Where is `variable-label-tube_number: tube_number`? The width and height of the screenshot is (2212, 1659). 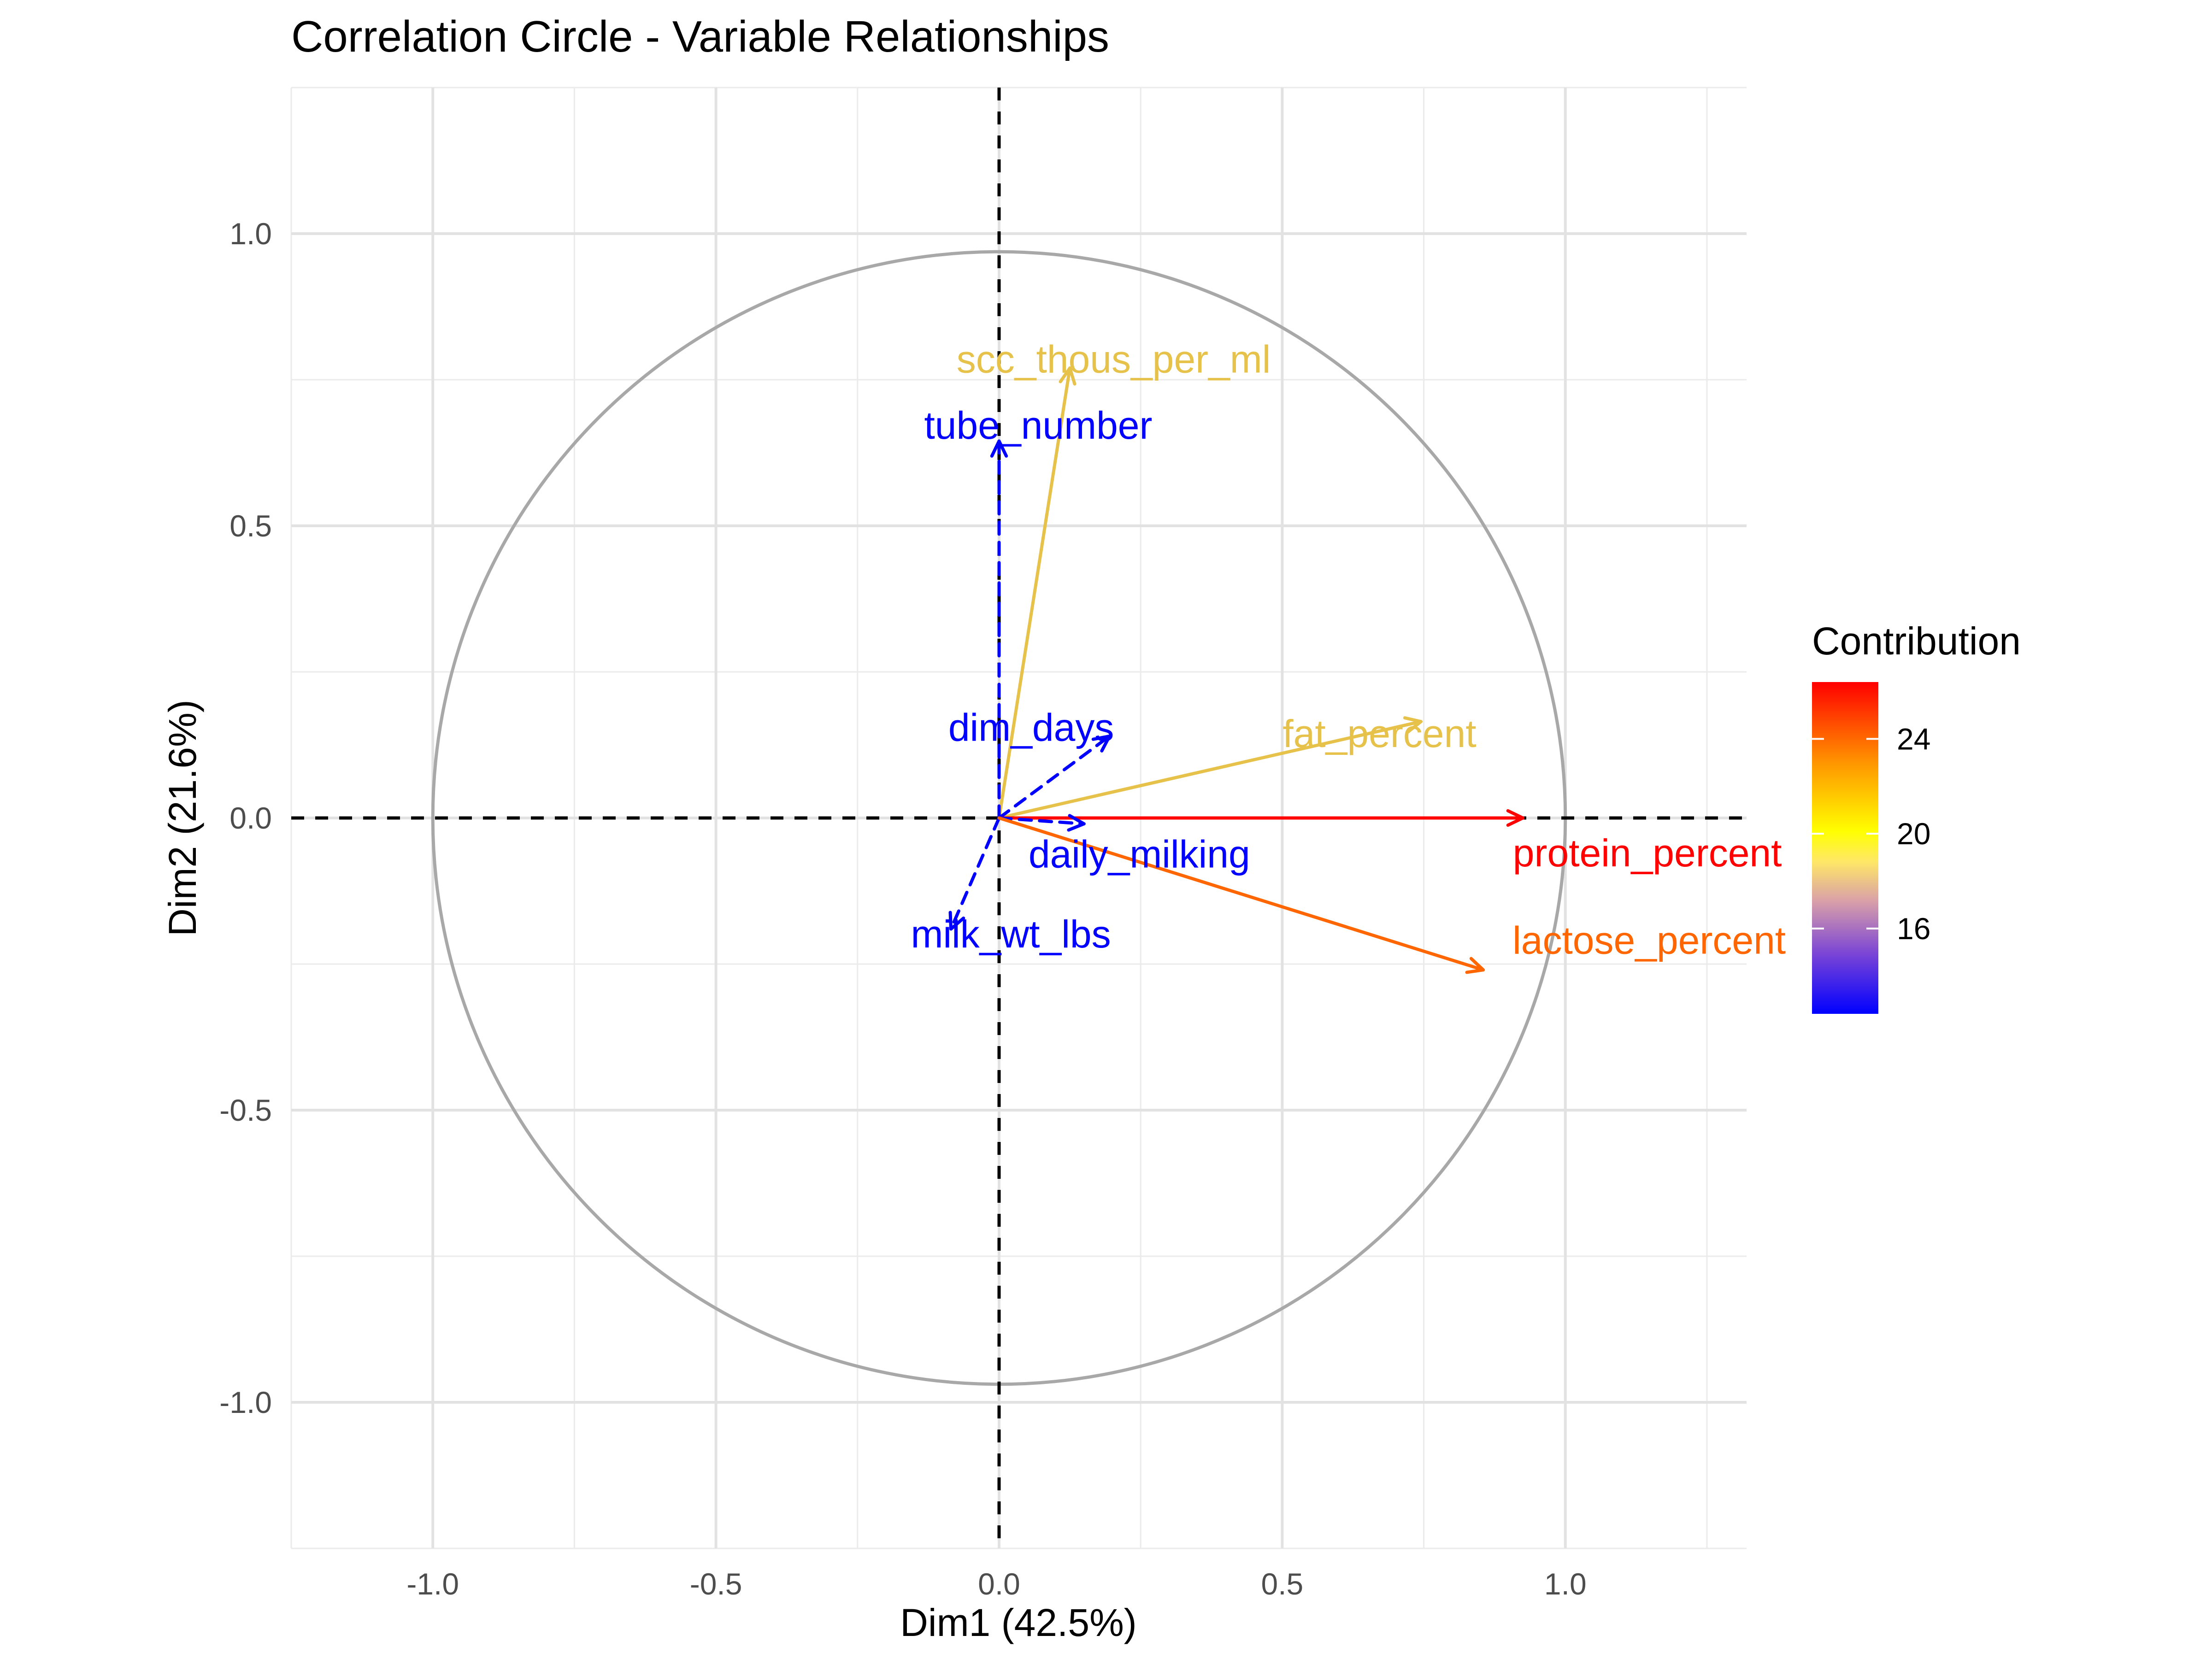 variable-label-tube_number: tube_number is located at coordinates (1038, 425).